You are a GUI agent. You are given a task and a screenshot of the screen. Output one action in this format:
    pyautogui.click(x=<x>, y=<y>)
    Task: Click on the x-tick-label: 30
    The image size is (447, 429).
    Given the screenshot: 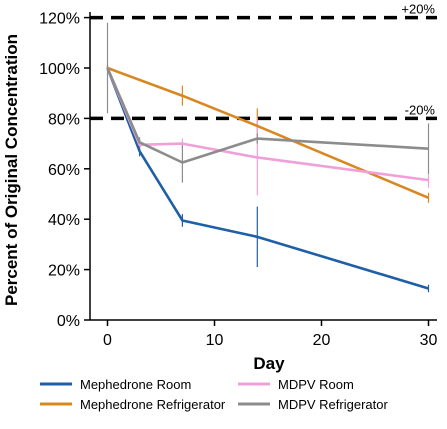 What is the action you would take?
    pyautogui.click(x=429, y=340)
    